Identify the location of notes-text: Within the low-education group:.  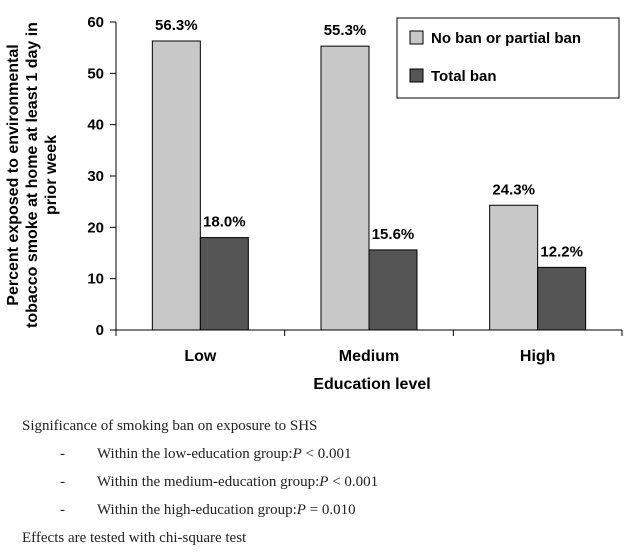
(195, 454).